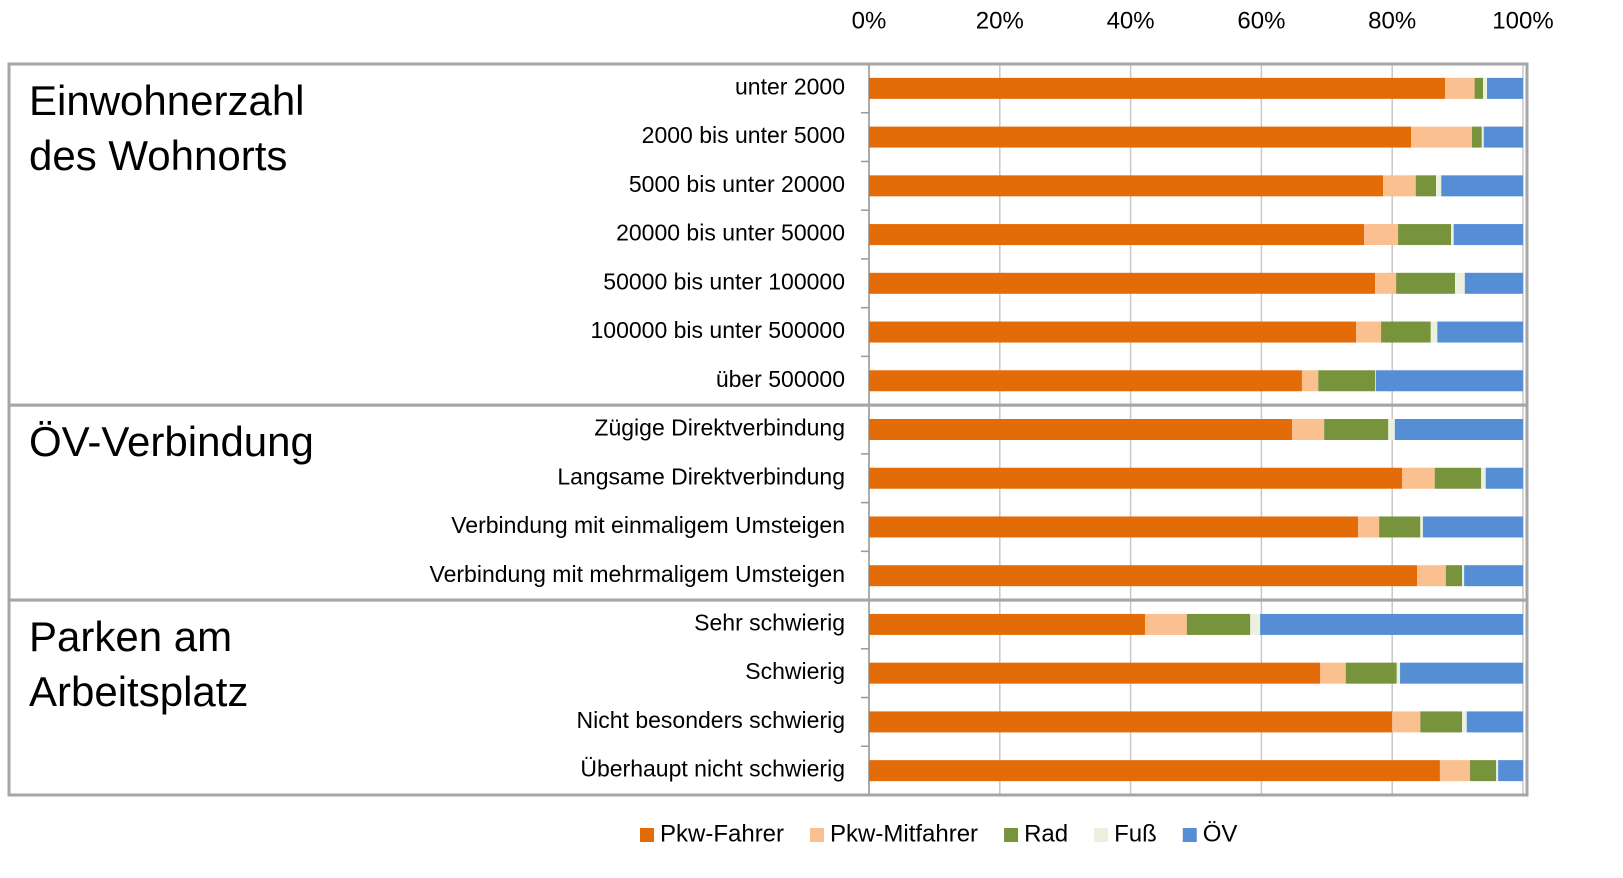 Image resolution: width=1623 pixels, height=878 pixels. What do you see at coordinates (171, 441) in the screenshot?
I see `group-label: ÖV-Verbindung` at bounding box center [171, 441].